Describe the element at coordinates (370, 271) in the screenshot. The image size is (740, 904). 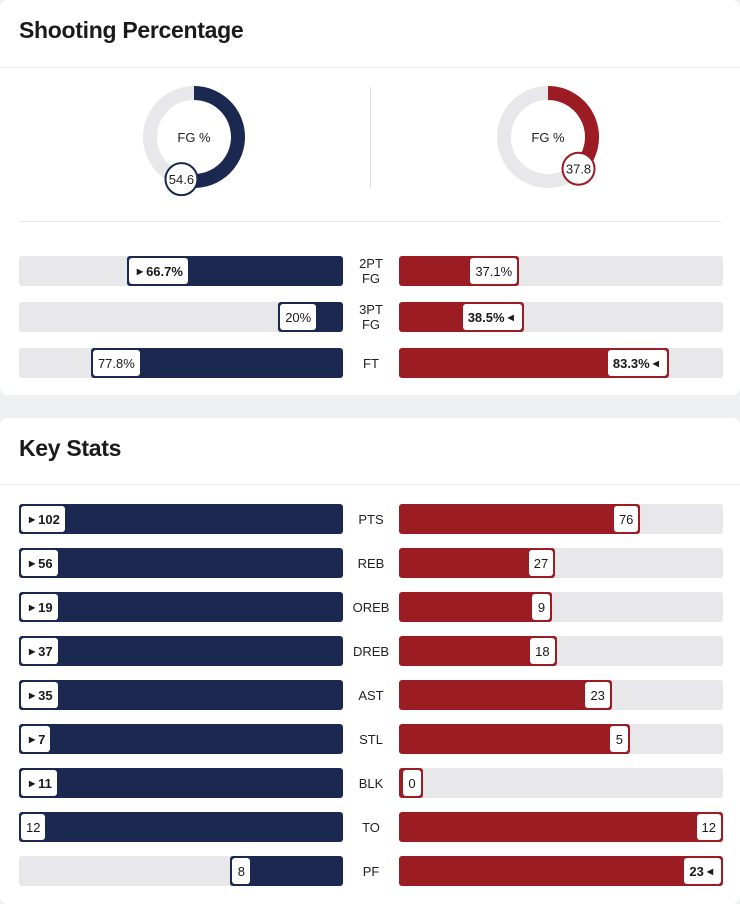
I see `stat-row-2pt-fg: ▶ 66.7% 2PT FG 37.1%` at that location.